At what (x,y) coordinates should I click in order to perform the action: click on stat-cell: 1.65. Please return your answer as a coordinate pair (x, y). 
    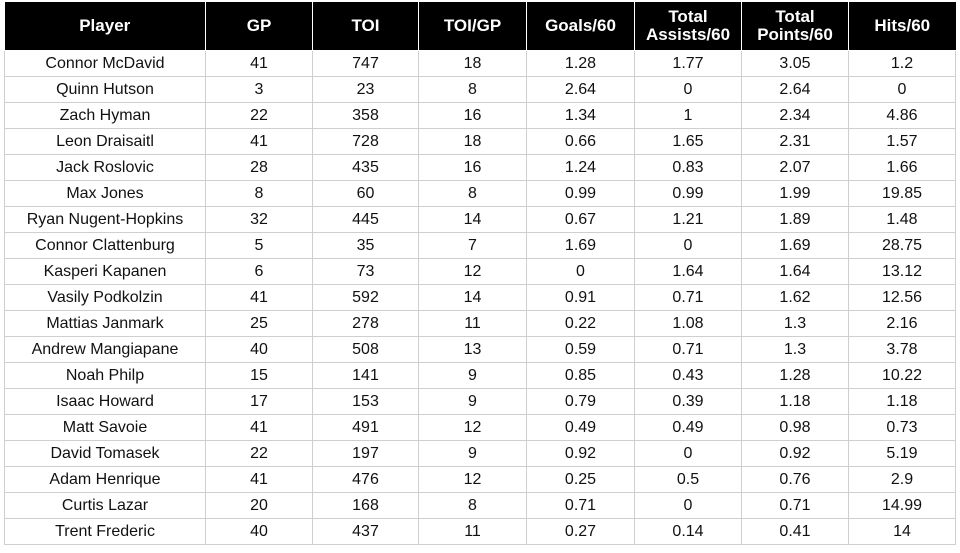
    Looking at the image, I should click on (688, 141).